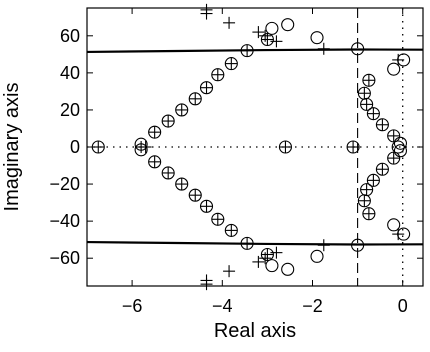 This screenshot has width=430, height=352. Describe the element at coordinates (255, 331) in the screenshot. I see `x-axis-label: Real axis` at that location.